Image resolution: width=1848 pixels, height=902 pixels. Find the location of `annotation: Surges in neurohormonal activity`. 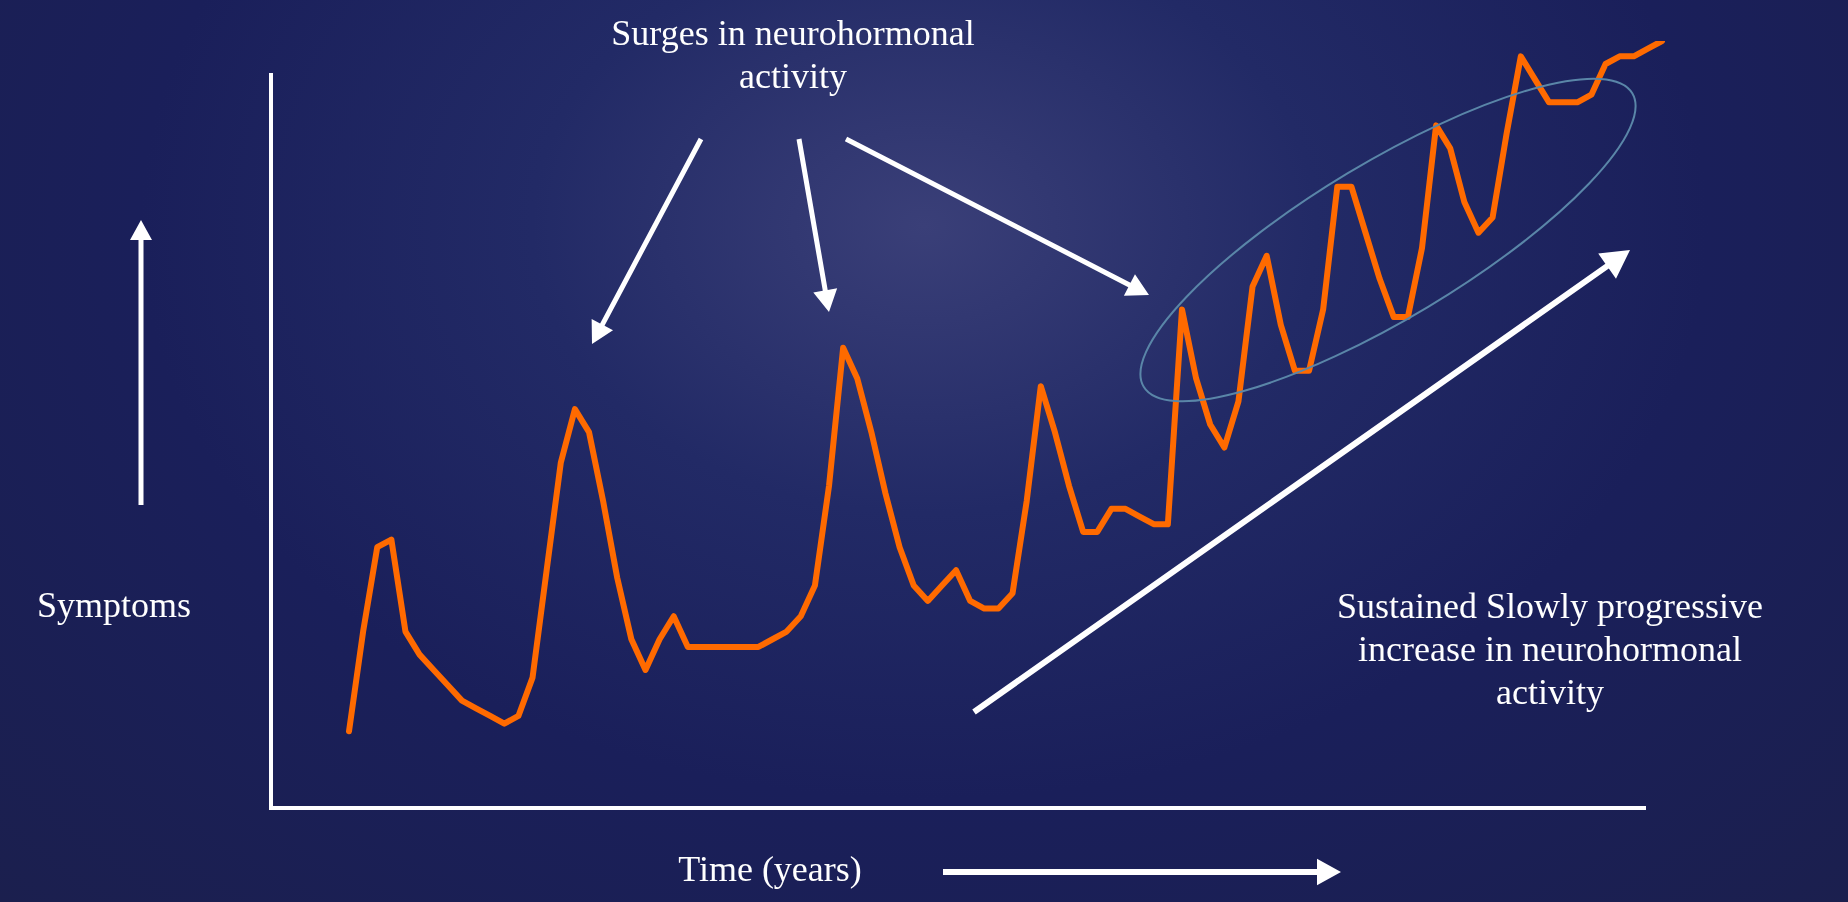

annotation: Surges in neurohormonal activity is located at coordinates (793, 55).